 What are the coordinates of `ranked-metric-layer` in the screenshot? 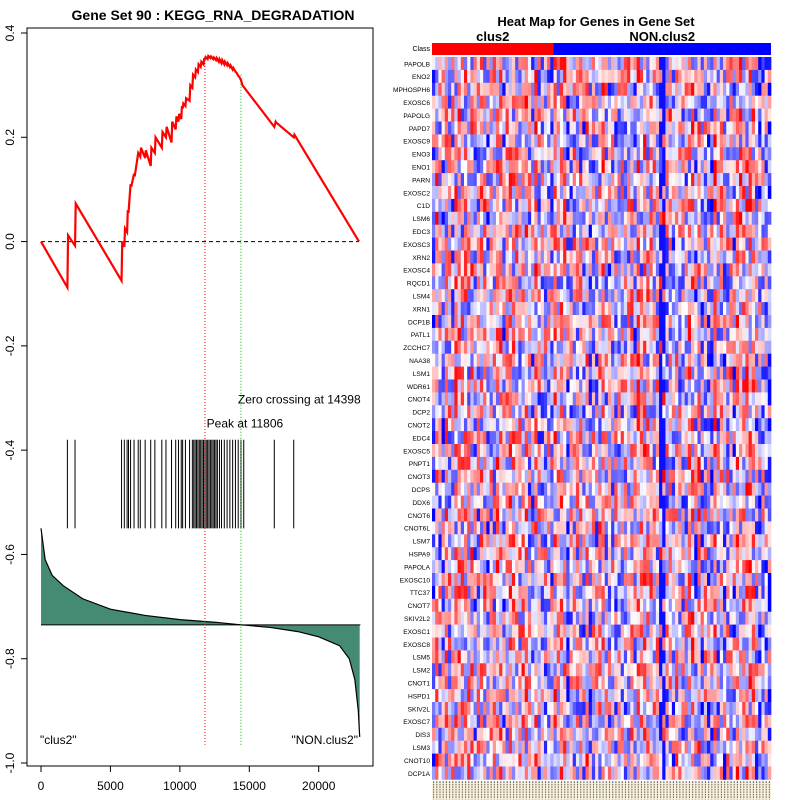 It's located at (200, 632).